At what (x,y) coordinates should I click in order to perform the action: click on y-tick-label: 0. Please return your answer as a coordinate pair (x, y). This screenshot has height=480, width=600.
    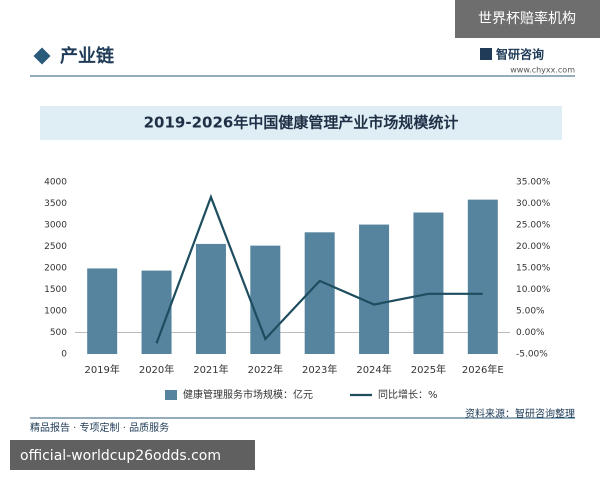
    Looking at the image, I should click on (64, 355).